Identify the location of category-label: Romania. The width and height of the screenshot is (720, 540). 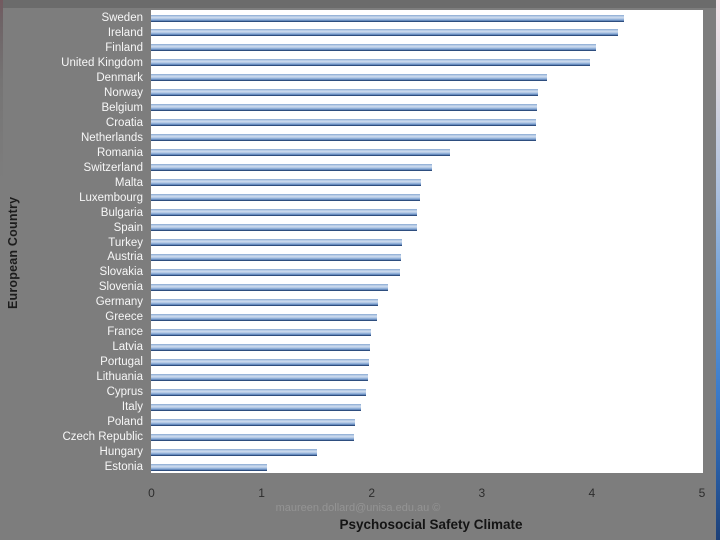
(119, 152).